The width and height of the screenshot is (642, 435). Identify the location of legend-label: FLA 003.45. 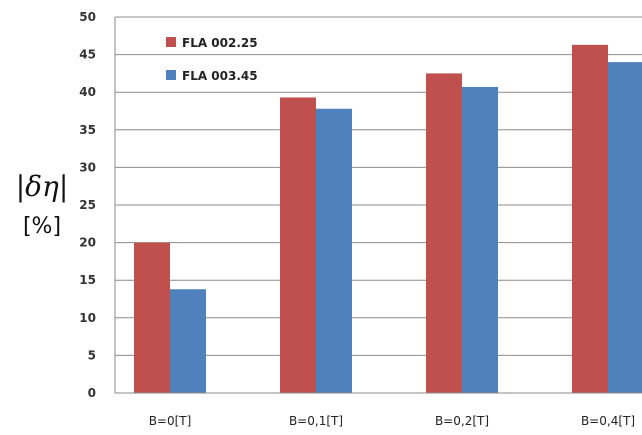
(220, 76).